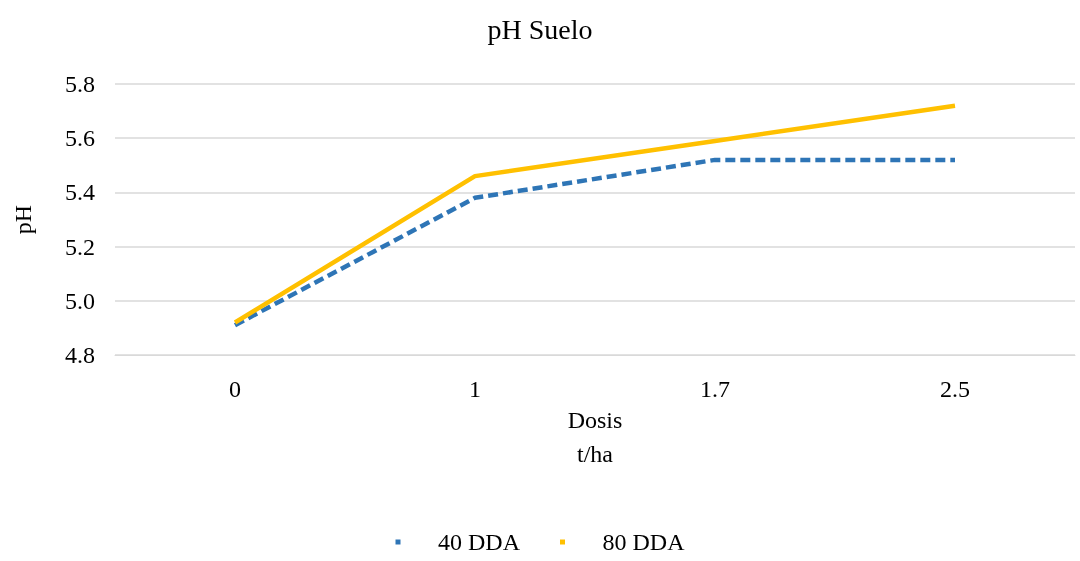 The height and width of the screenshot is (561, 1080). Describe the element at coordinates (80, 192) in the screenshot. I see `y-tick-label: 5.4` at that location.